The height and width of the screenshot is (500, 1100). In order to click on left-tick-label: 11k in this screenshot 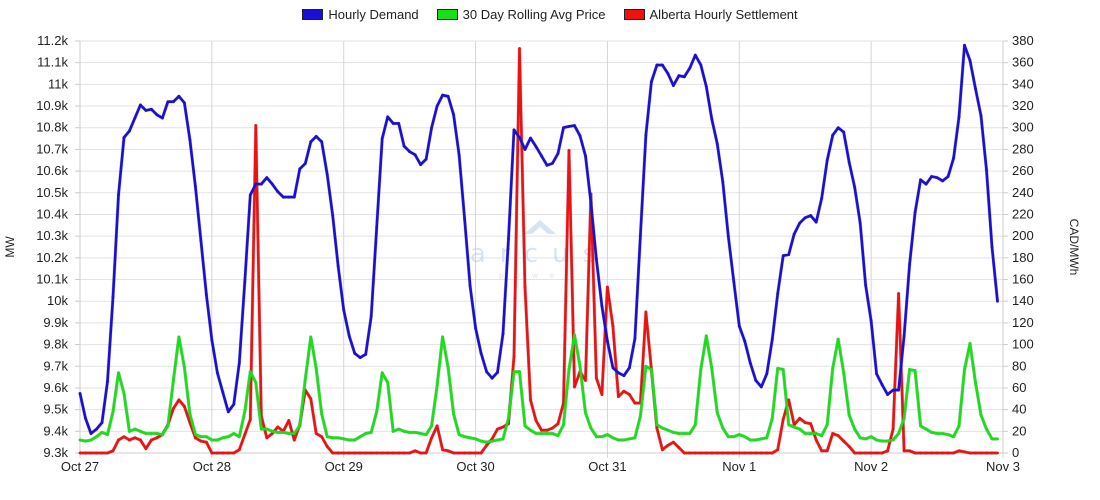, I will do `click(58, 83)`.